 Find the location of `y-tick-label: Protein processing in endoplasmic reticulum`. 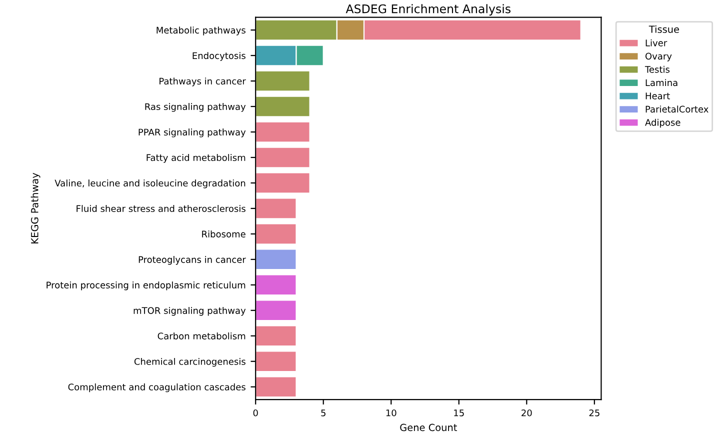

y-tick-label: Protein processing in endoplasmic reticulum is located at coordinates (146, 285).